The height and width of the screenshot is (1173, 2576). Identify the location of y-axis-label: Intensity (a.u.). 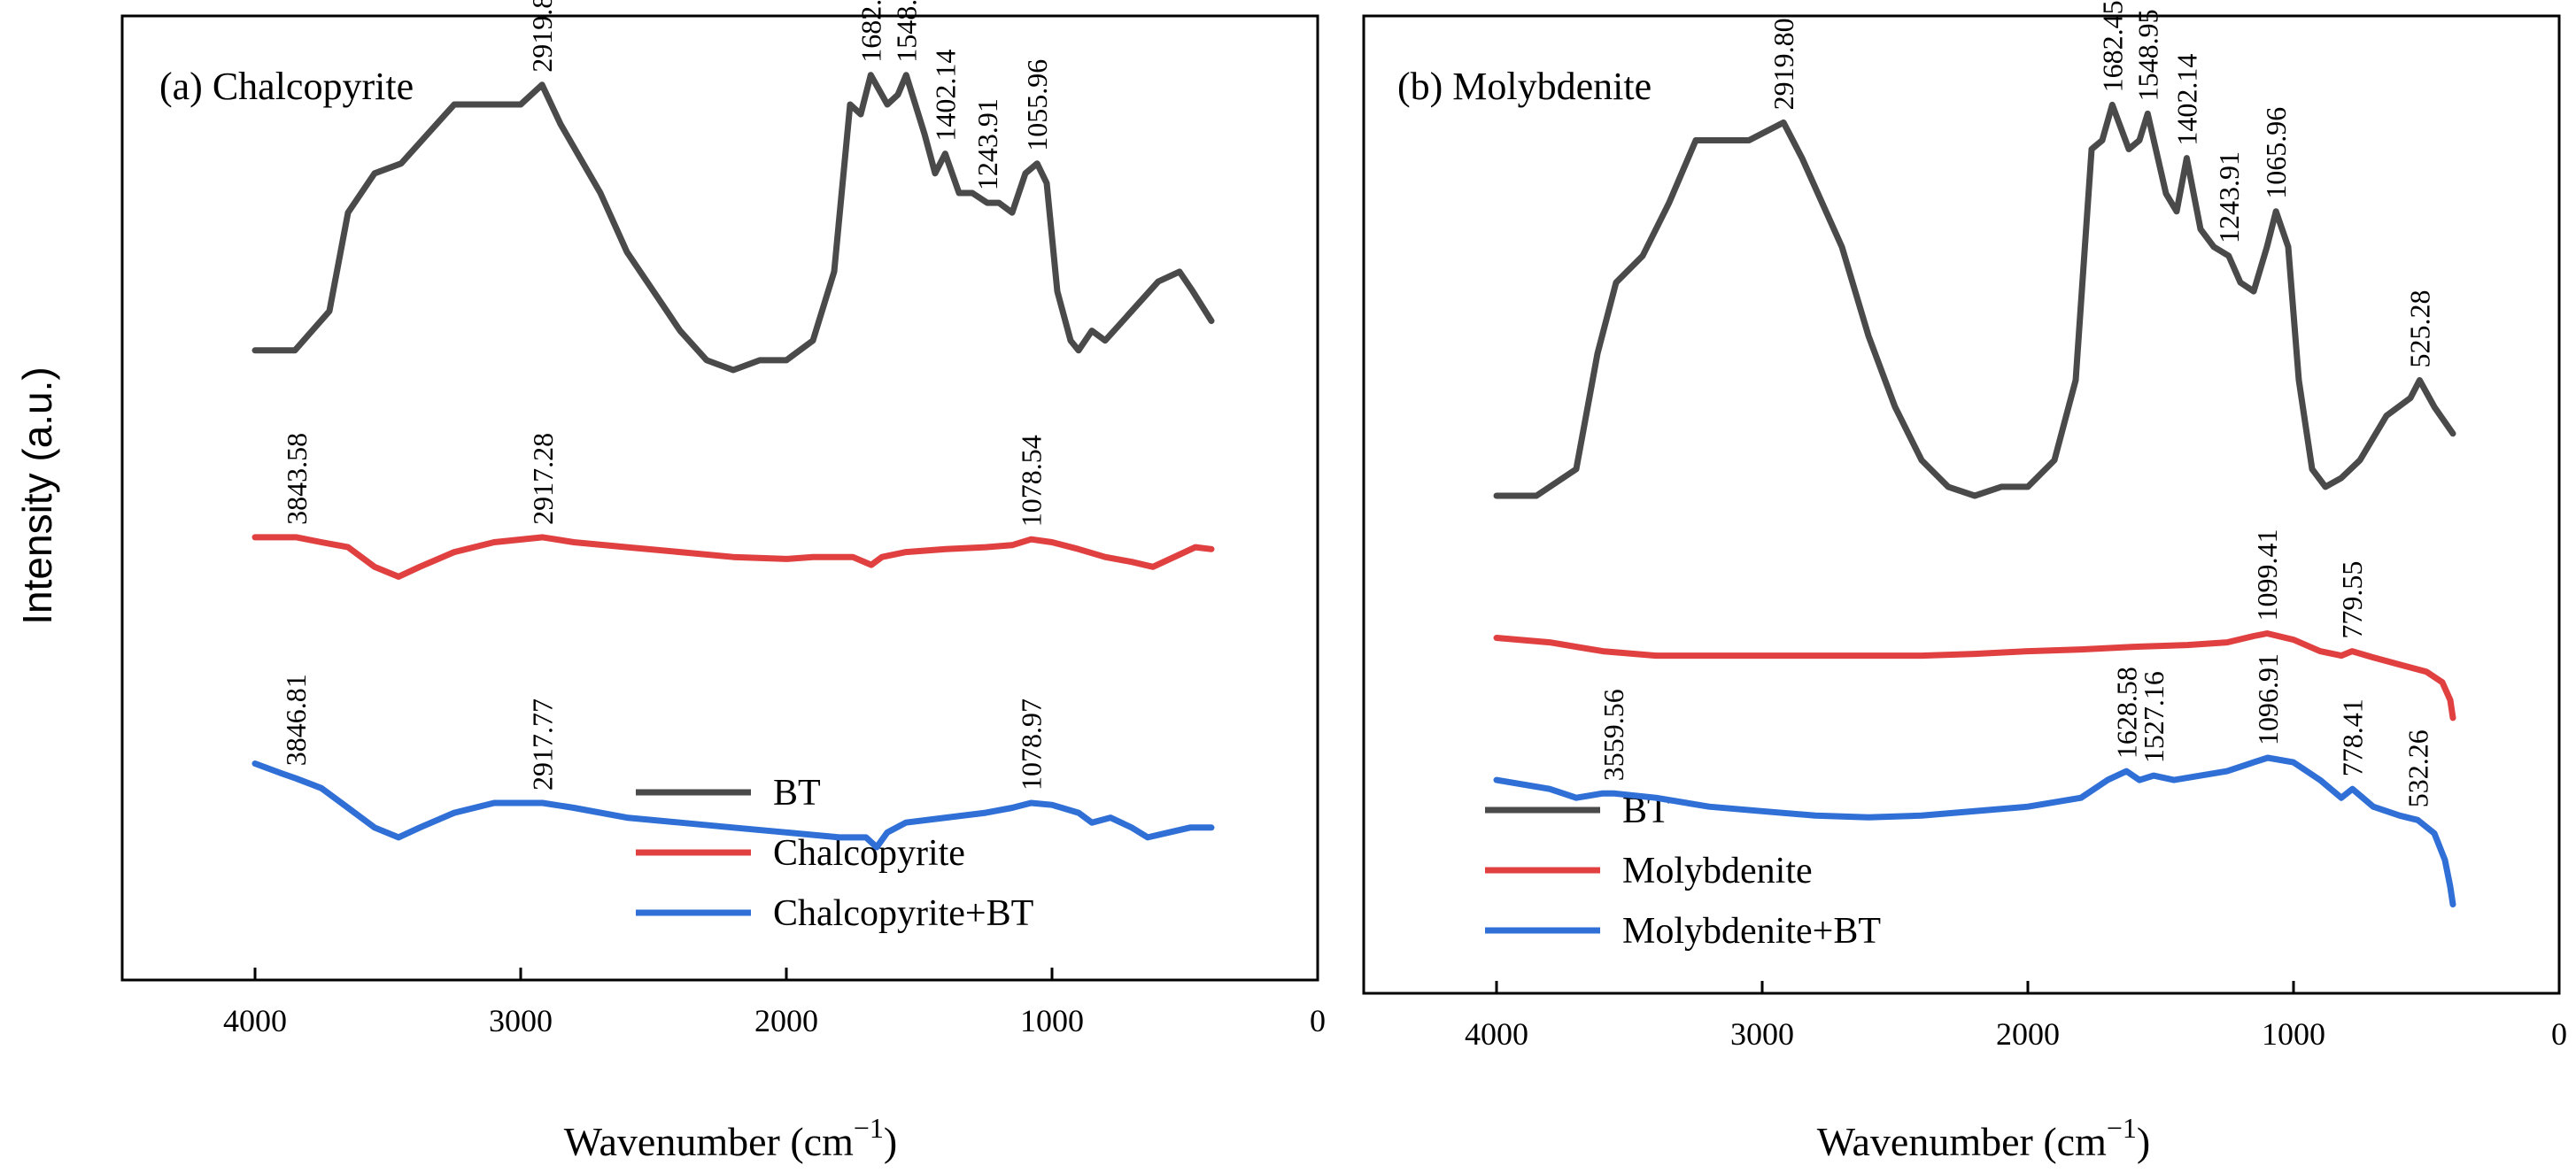
(37, 495).